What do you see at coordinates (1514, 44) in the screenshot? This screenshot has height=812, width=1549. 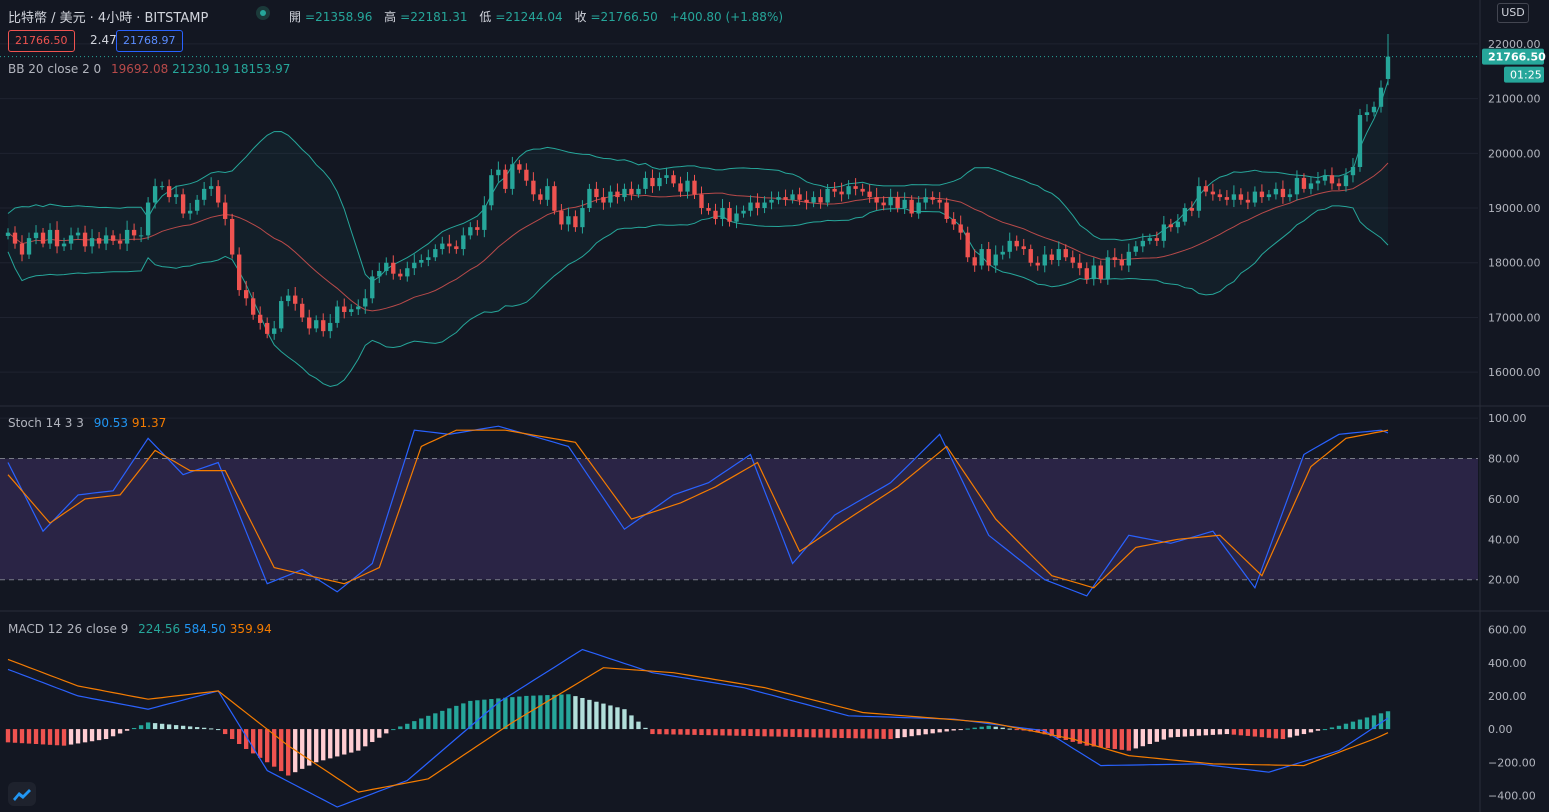 I see `price-tick-label: 22000.00` at bounding box center [1514, 44].